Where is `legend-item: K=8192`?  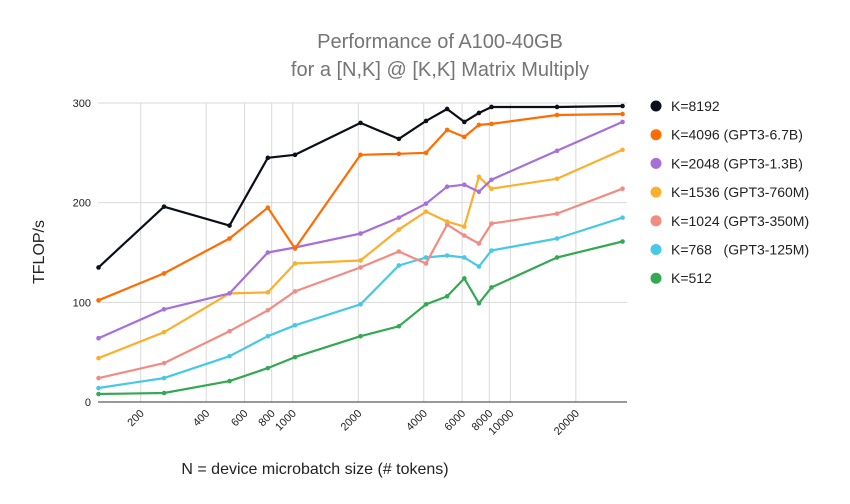
legend-item: K=8192 is located at coordinates (685, 106).